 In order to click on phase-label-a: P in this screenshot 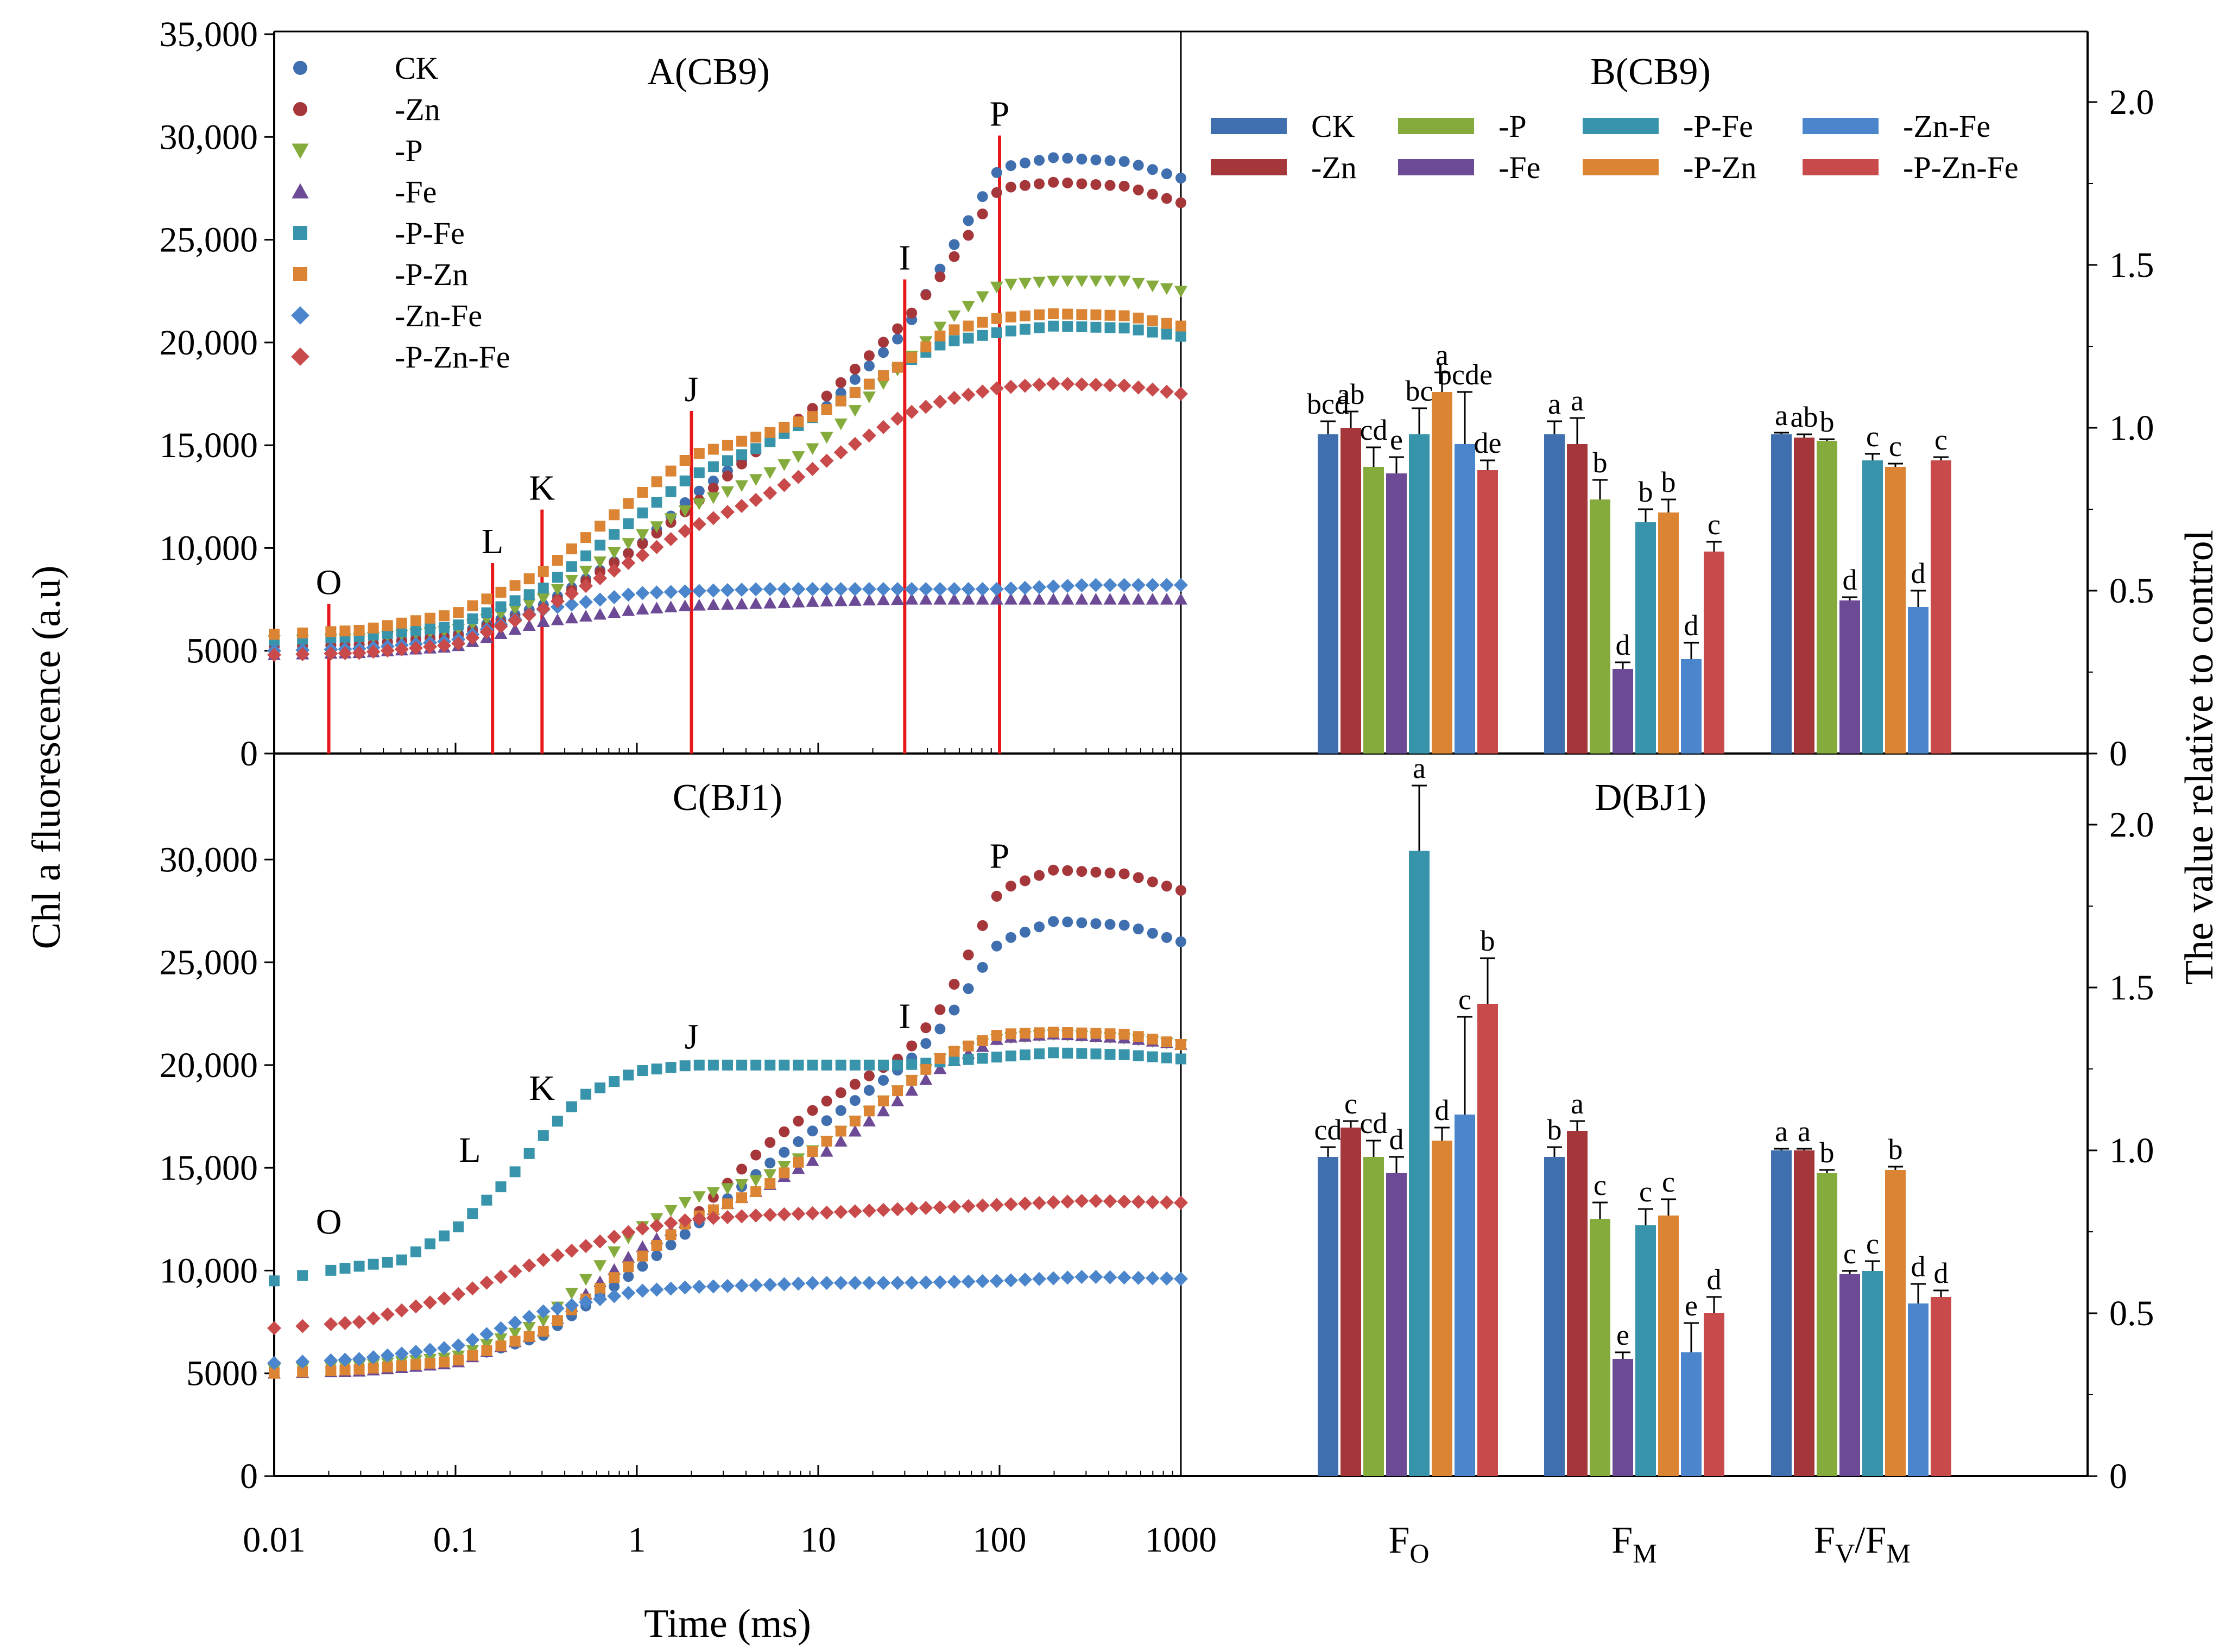, I will do `click(1000, 114)`.